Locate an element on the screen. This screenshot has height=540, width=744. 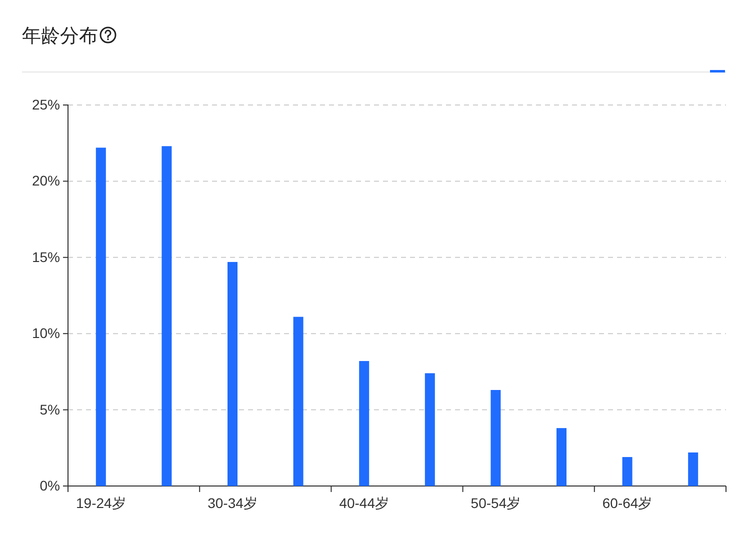
x-tick-label: 19-24岁 is located at coordinates (101, 502).